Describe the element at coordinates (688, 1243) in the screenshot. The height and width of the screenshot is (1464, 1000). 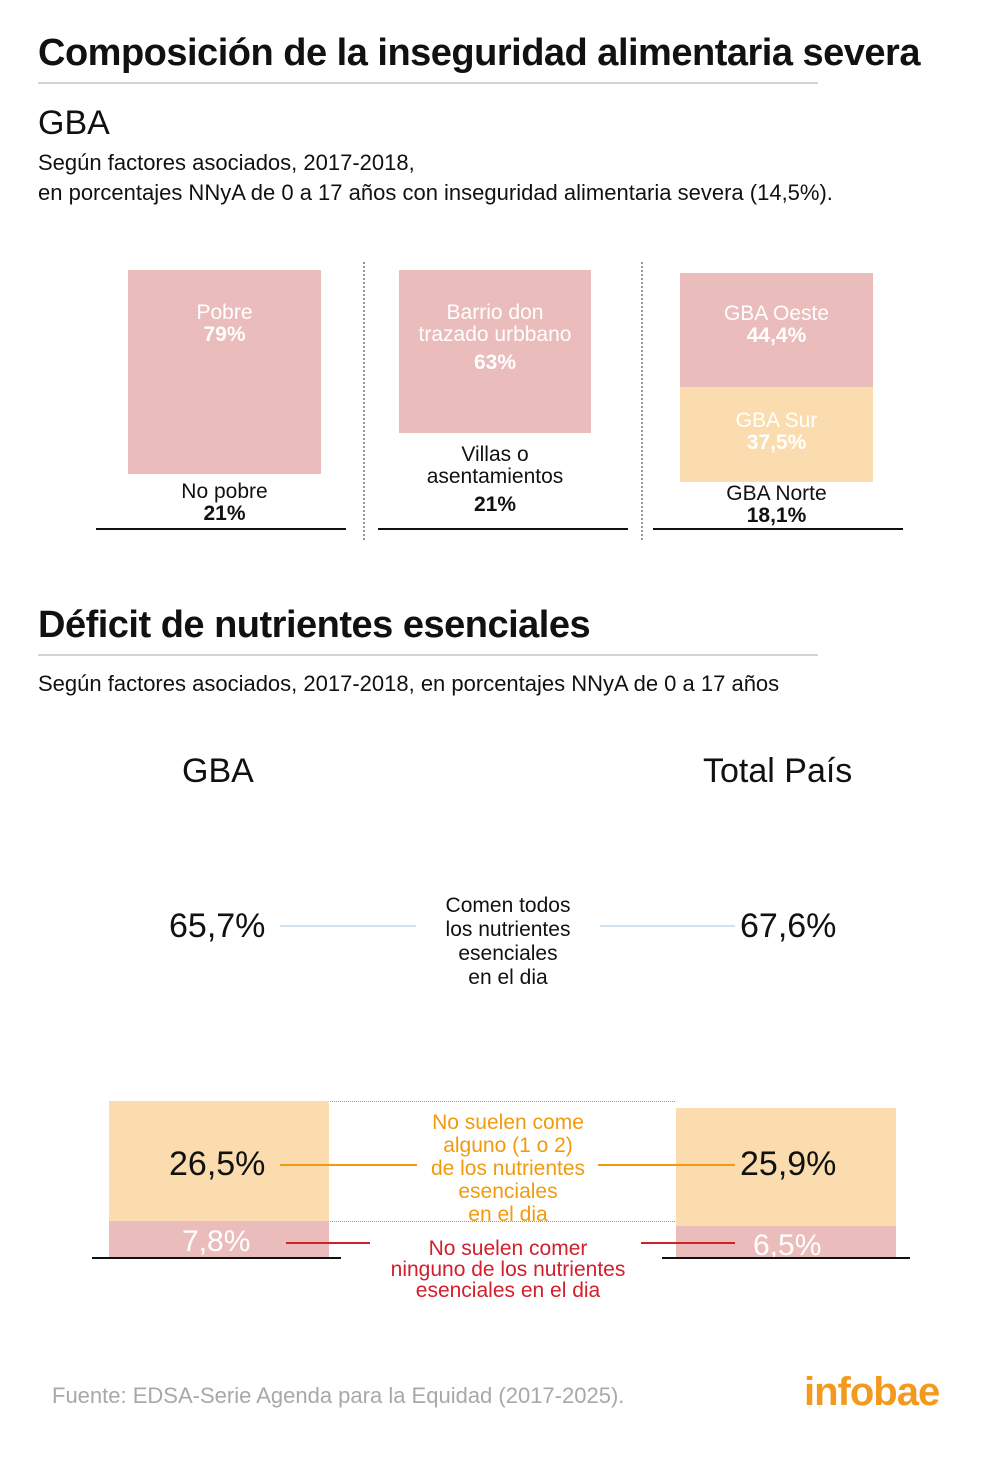
I see `connector-line-pais-ninguno` at that location.